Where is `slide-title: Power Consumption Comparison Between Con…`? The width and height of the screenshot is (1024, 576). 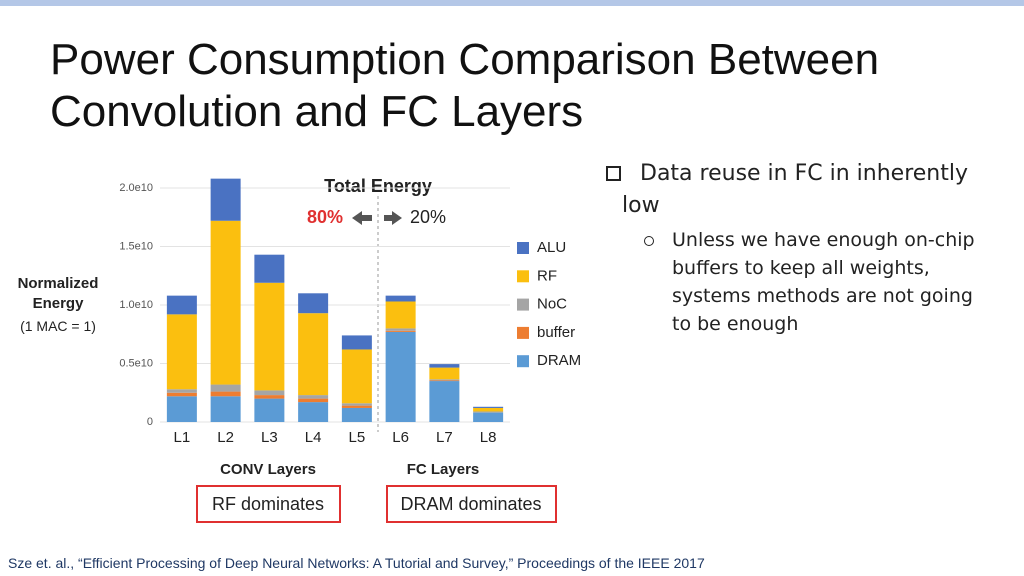 slide-title: Power Consumption Comparison Between Con… is located at coordinates (465, 85).